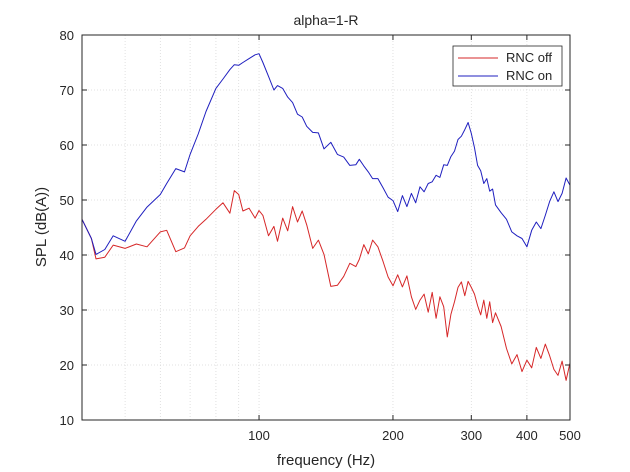  What do you see at coordinates (471, 435) in the screenshot?
I see `x-tick-label: 300` at bounding box center [471, 435].